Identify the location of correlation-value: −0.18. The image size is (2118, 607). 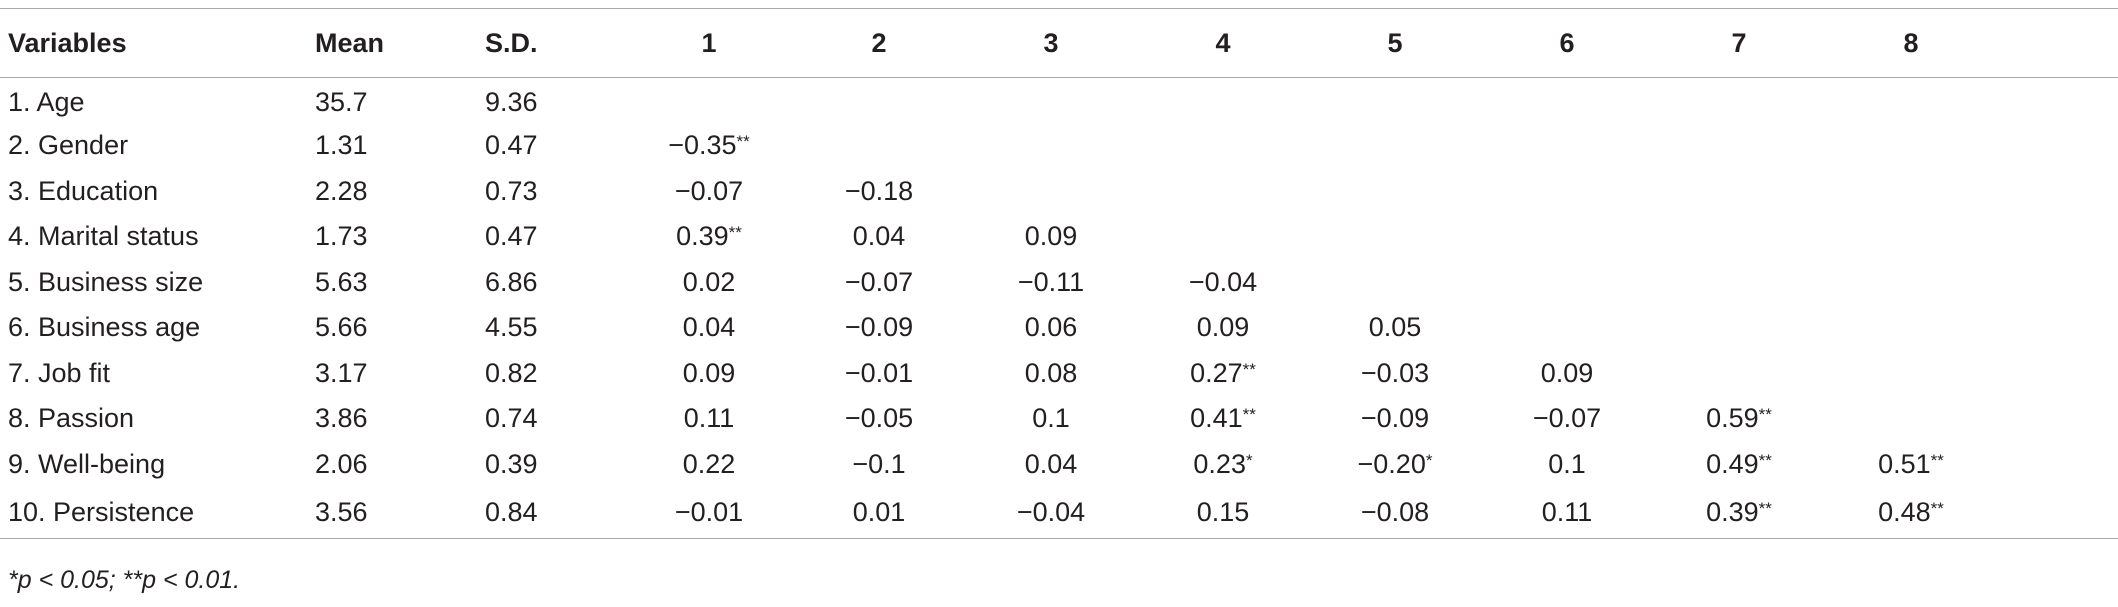
(879, 190).